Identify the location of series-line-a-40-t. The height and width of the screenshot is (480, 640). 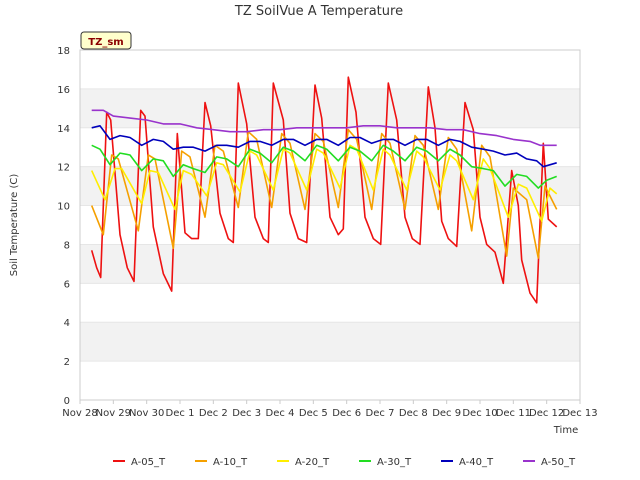
(324, 146).